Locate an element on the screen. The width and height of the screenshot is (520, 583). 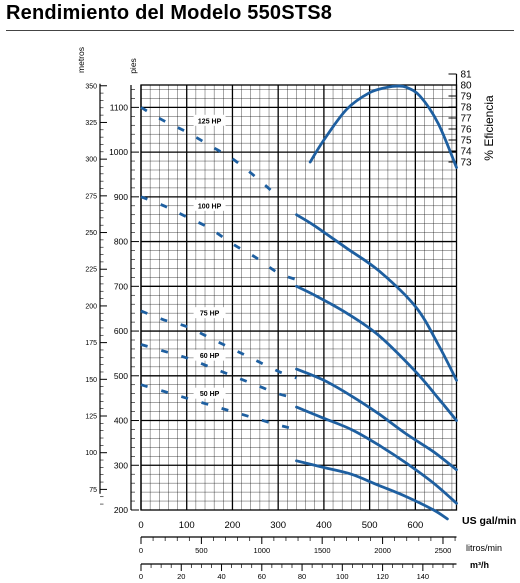
efficiency-tick-label: 74 is located at coordinates (467, 152).